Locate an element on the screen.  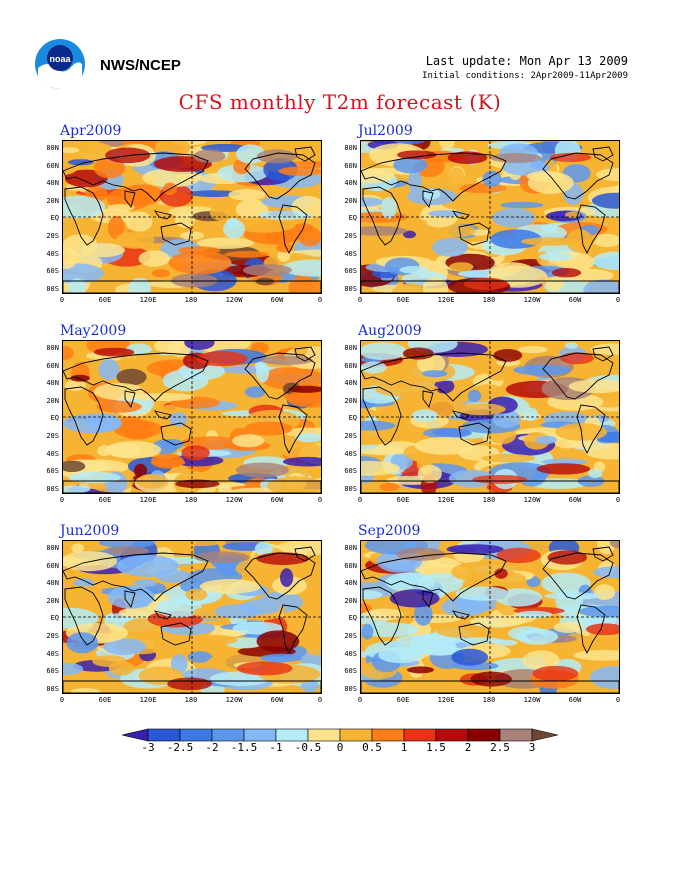
forecast-map-sep2009 is located at coordinates (490, 617).